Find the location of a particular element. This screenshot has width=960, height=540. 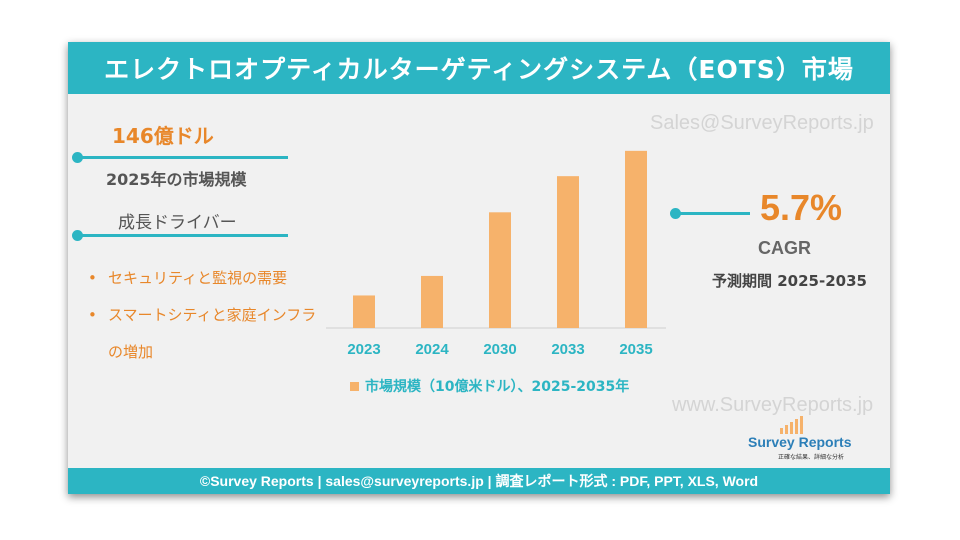

x-tick-label: 2030 is located at coordinates (499, 349).